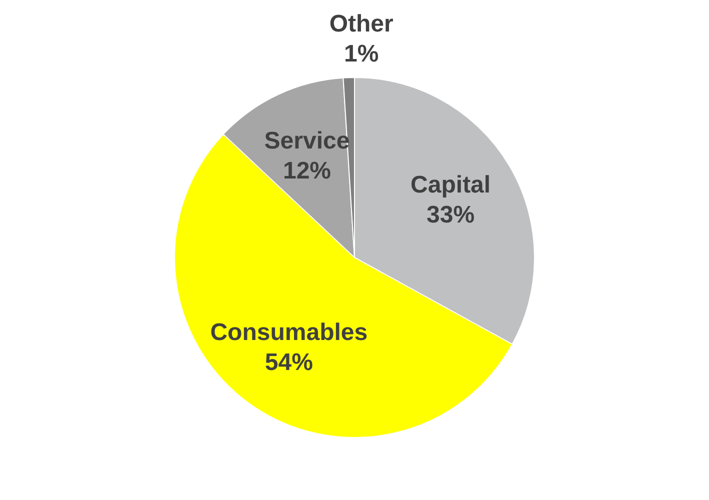  I want to click on data-label: 54%, so click(288, 362).